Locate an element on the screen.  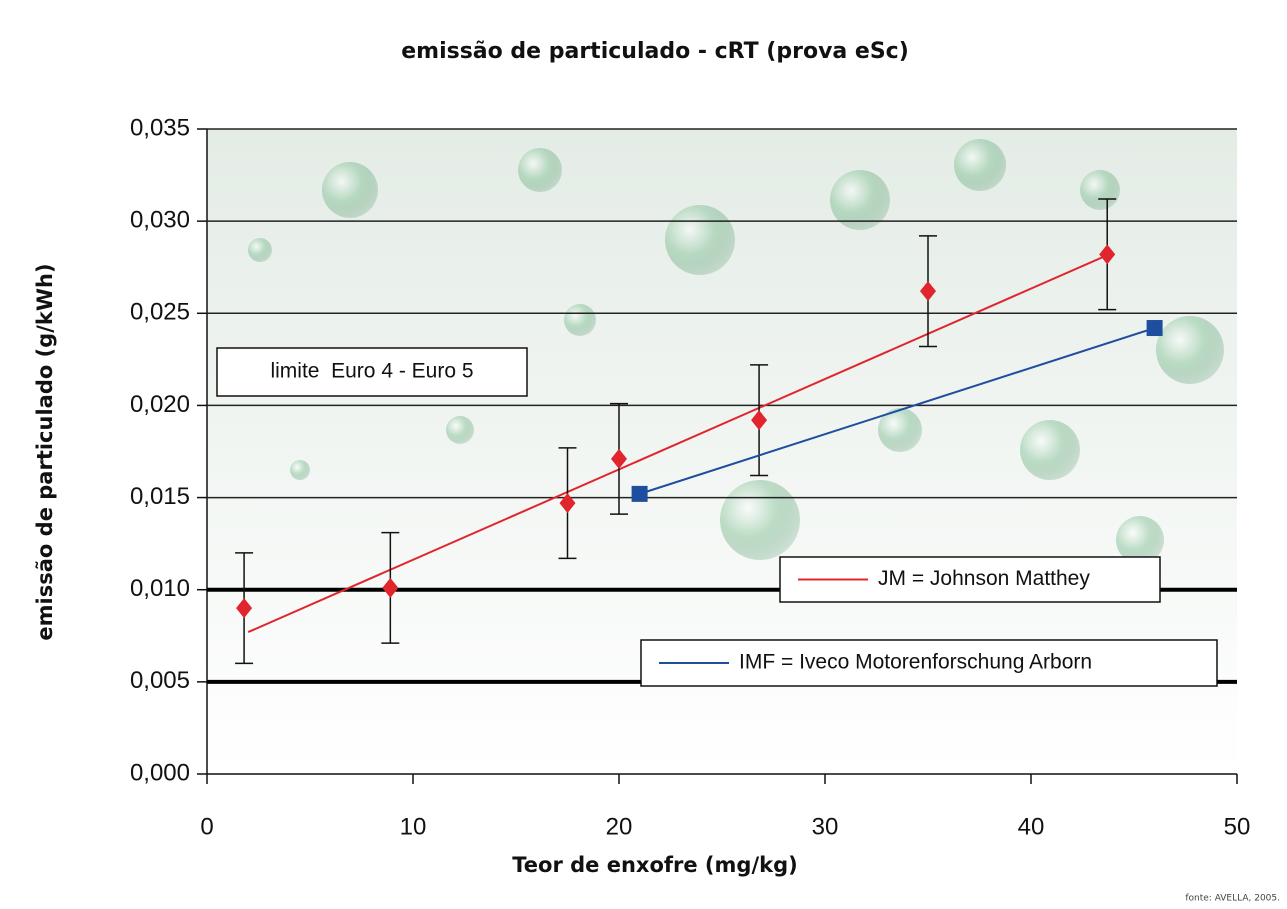
annotation: limite Euro 4 - Euro 5 is located at coordinates (371, 371).